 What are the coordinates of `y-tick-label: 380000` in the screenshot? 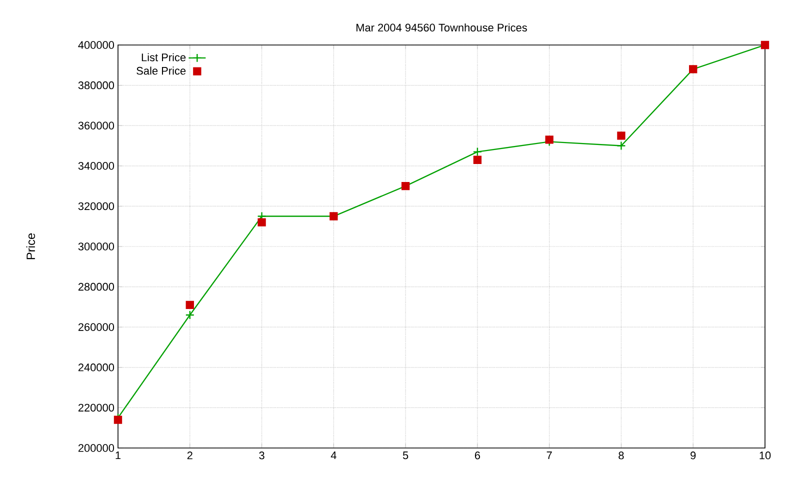 It's located at (96, 85).